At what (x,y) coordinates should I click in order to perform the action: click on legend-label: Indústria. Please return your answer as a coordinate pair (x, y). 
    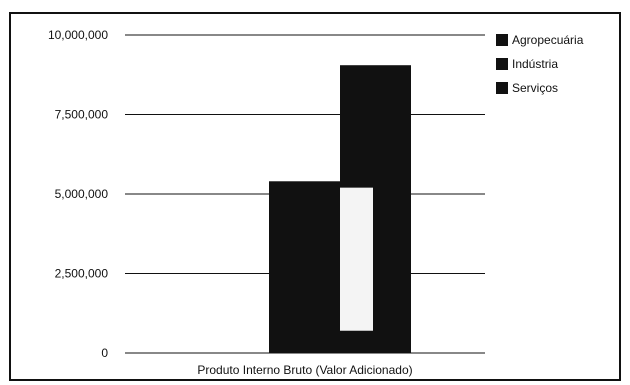
    Looking at the image, I should click on (535, 64).